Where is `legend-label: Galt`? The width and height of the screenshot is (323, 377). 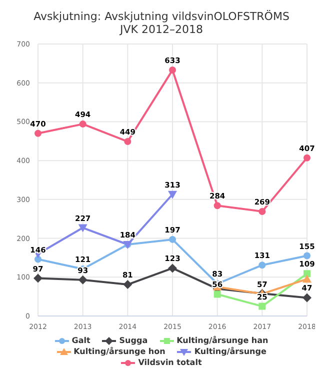 legend-label: Galt is located at coordinates (80, 340).